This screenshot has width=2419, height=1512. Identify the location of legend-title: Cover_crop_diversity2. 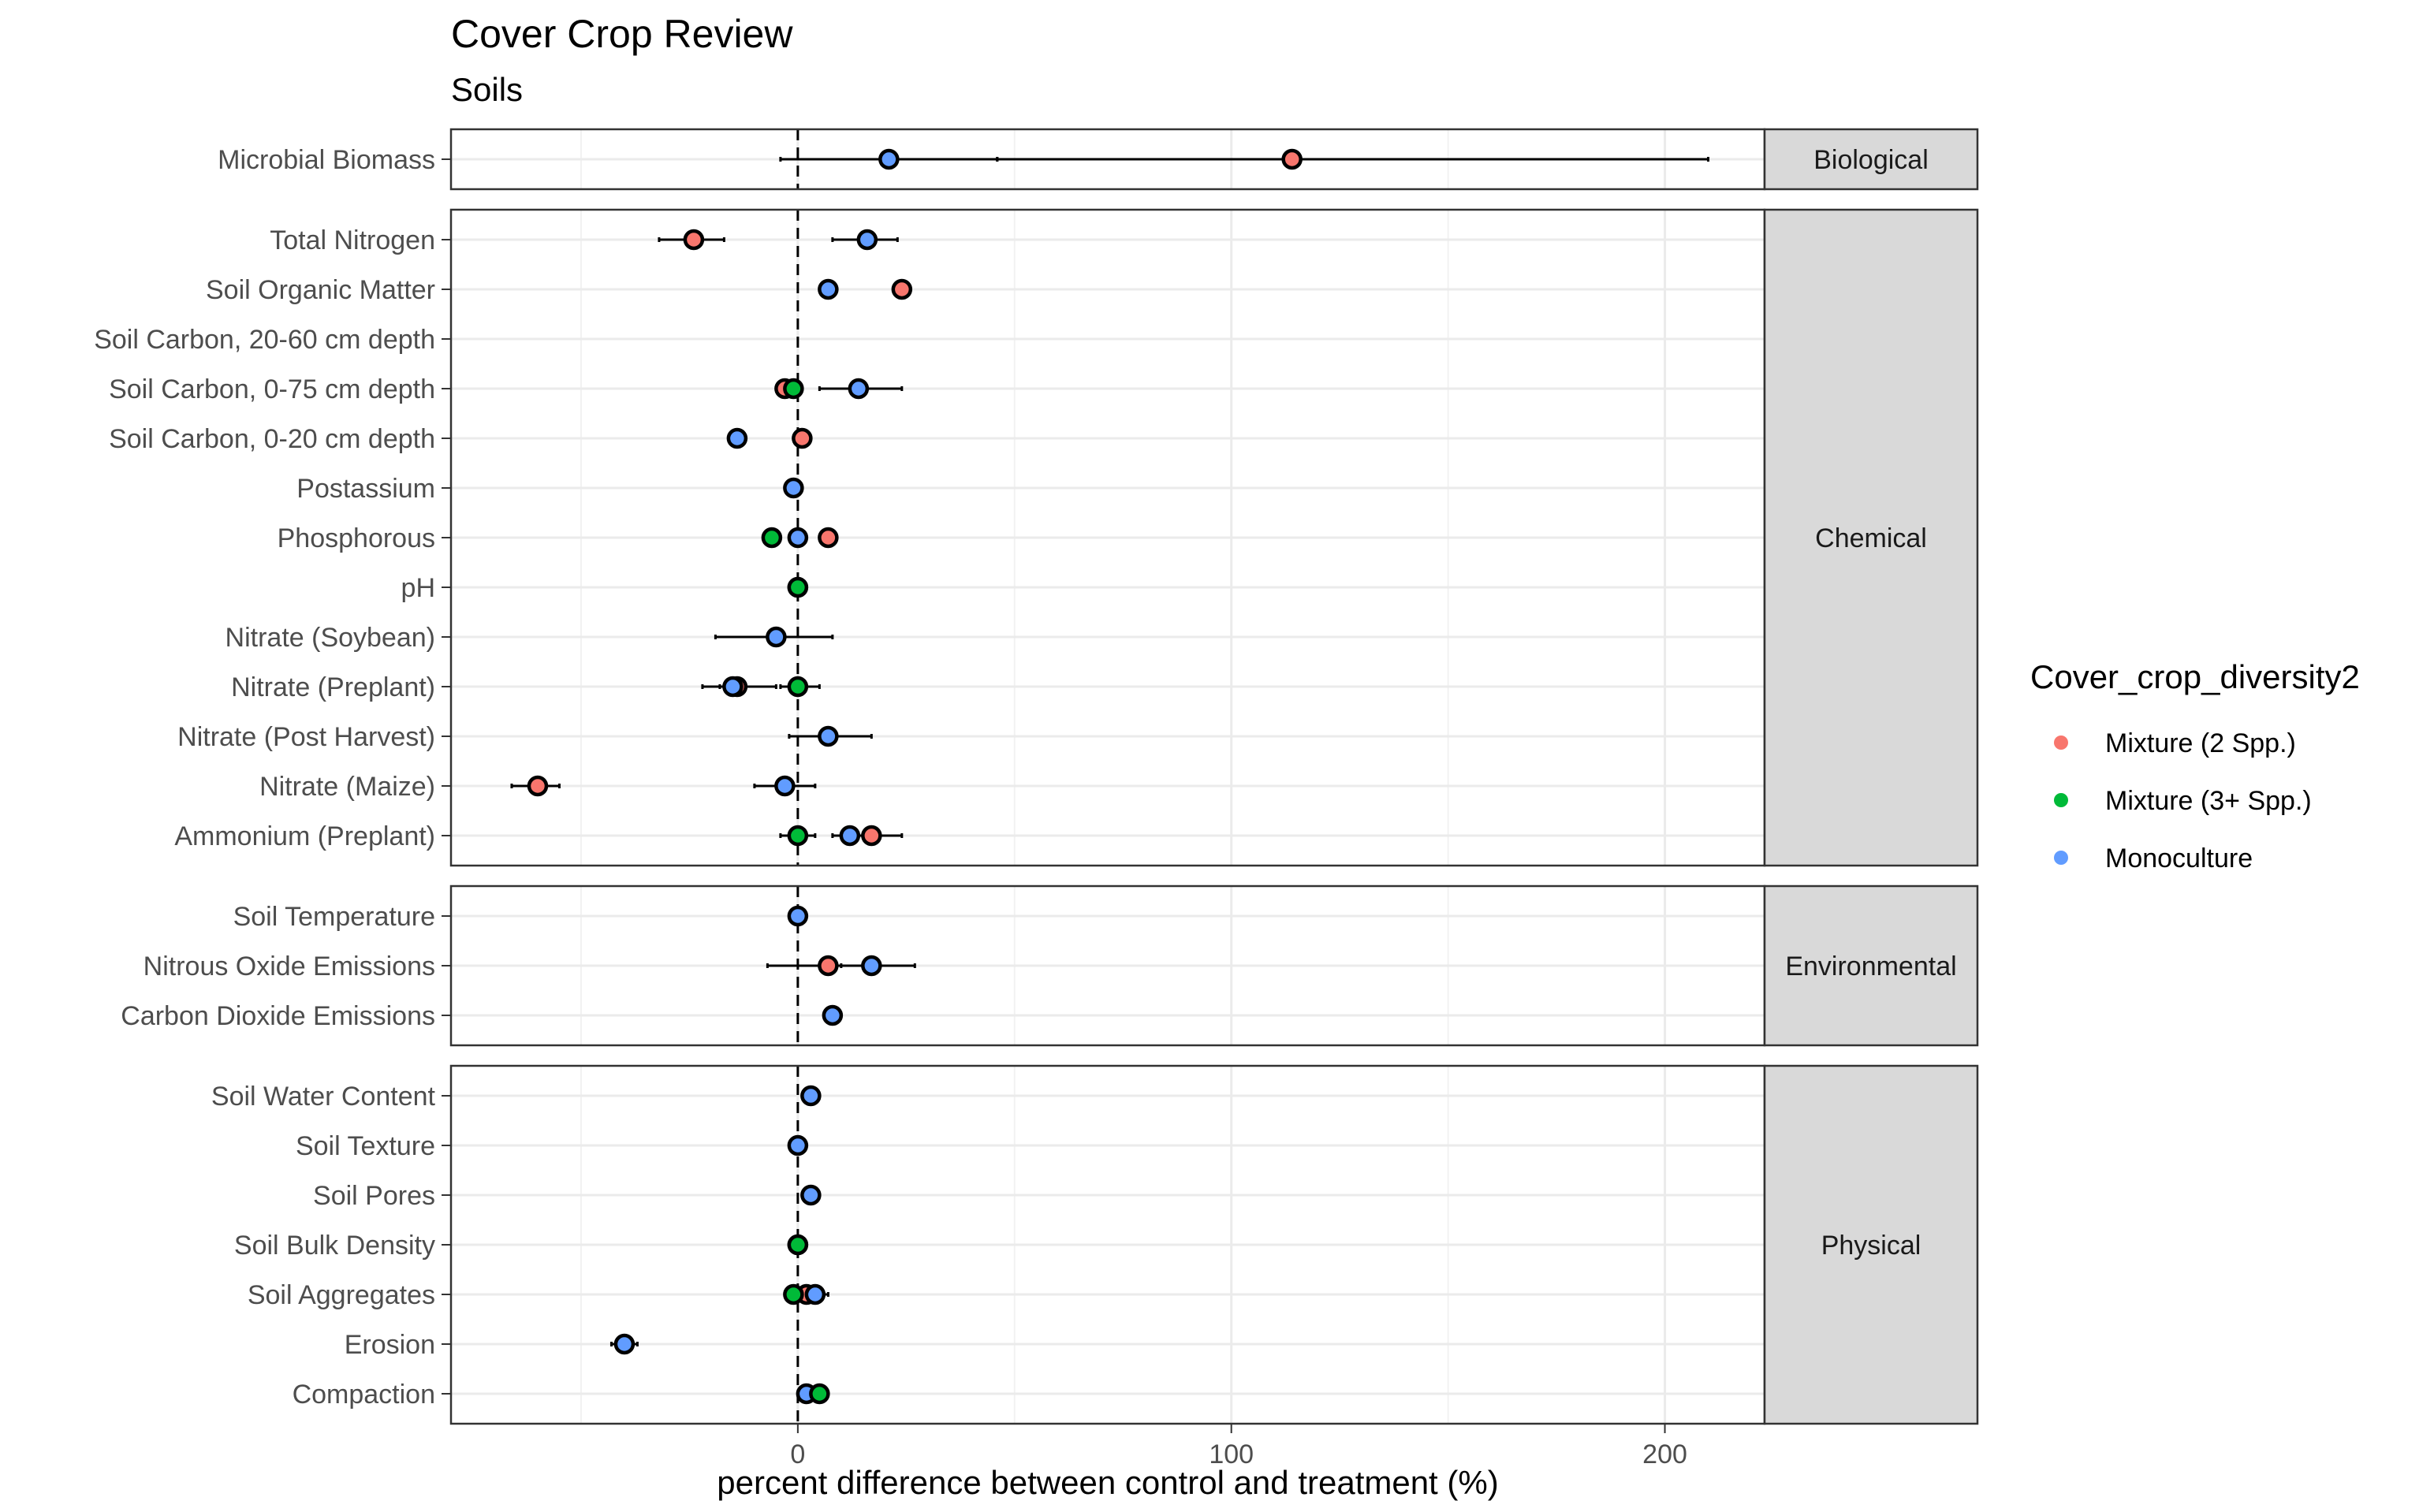
(2195, 677).